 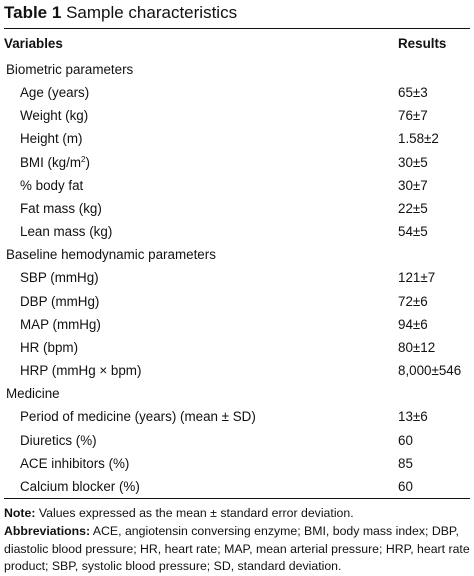 I want to click on result-value: 85, so click(x=405, y=463).